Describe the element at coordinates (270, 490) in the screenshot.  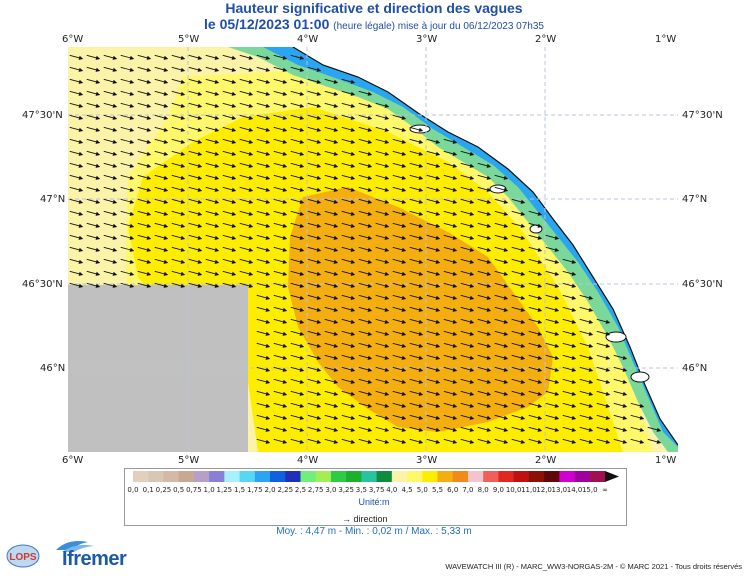
I see `color-scale-label: 2,0` at that location.